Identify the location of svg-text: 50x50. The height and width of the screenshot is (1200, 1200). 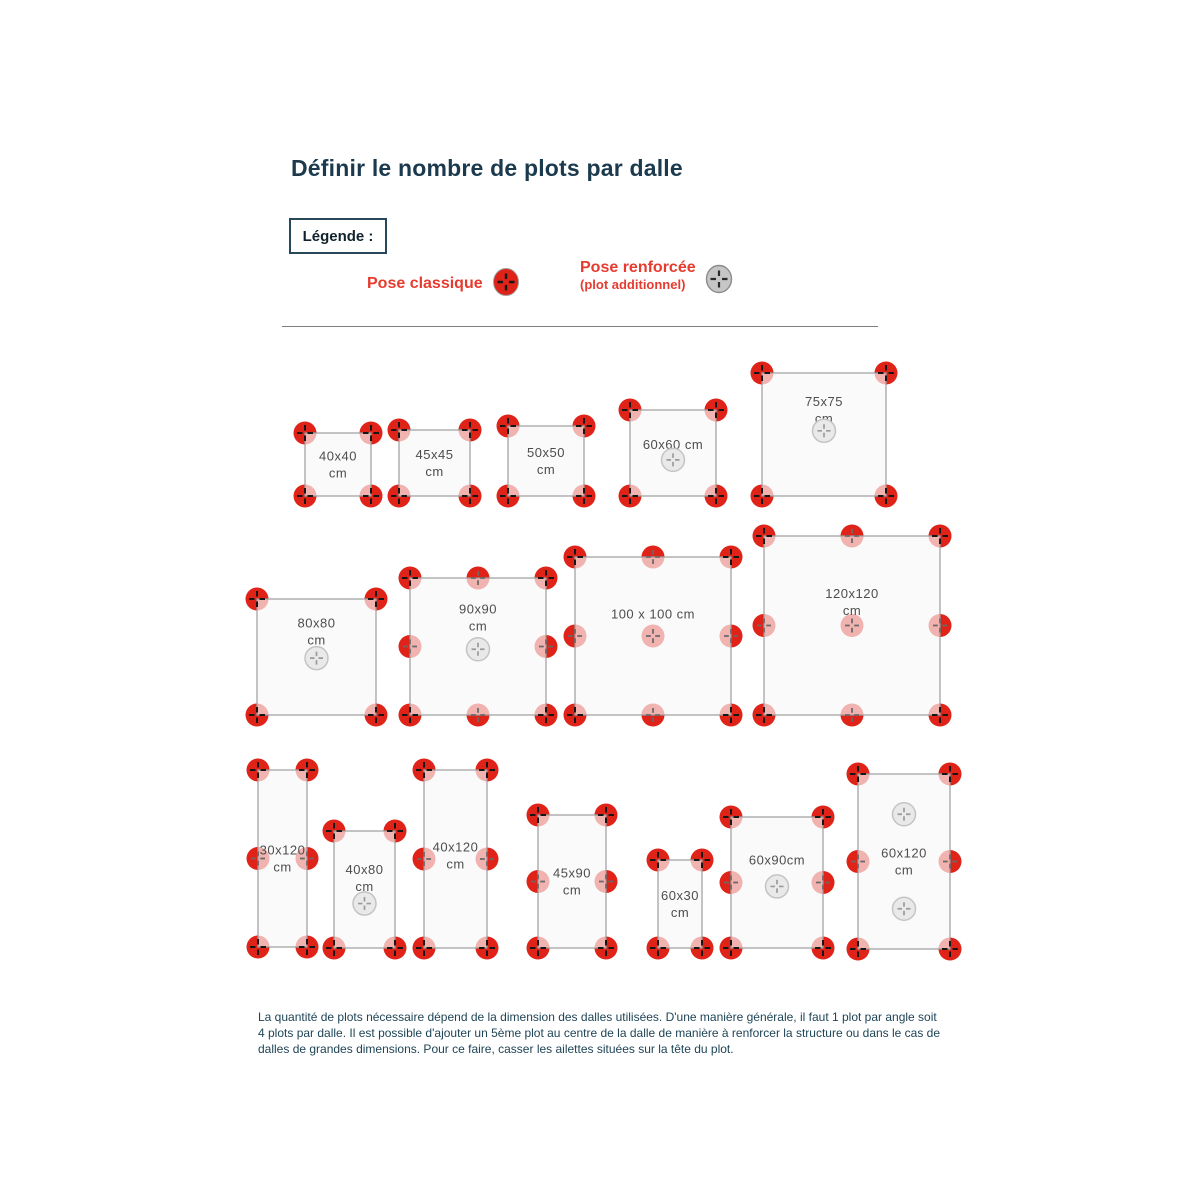
(546, 452).